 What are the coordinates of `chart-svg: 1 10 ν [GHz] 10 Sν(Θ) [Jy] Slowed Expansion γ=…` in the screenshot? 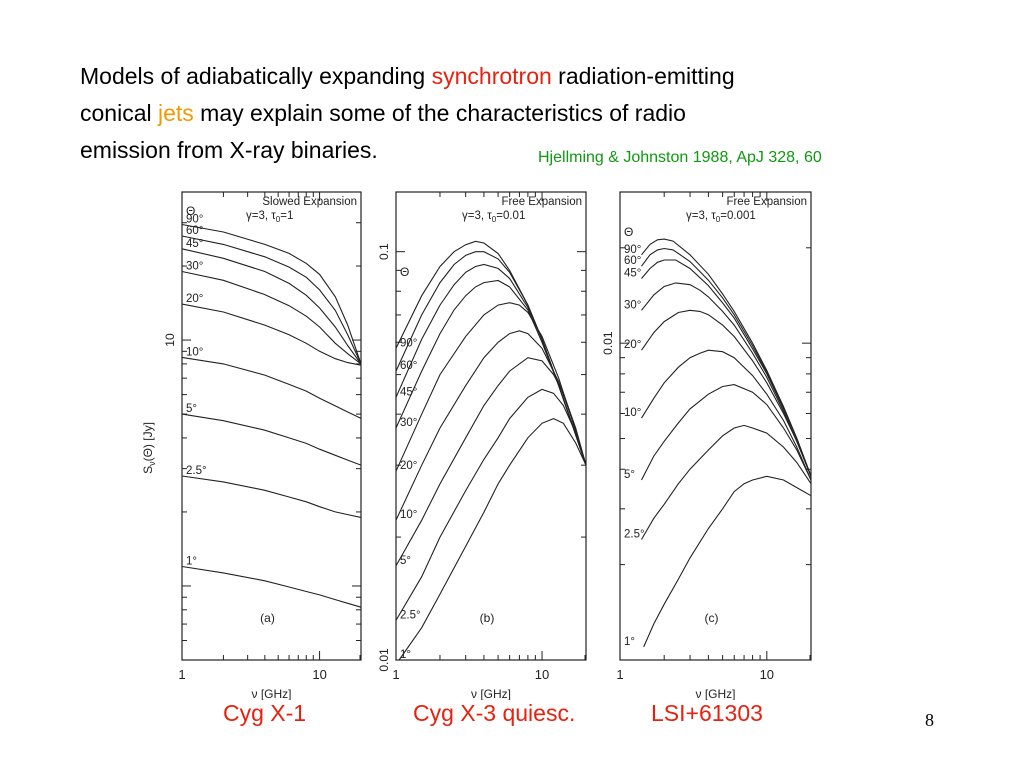 It's located at (251, 445).